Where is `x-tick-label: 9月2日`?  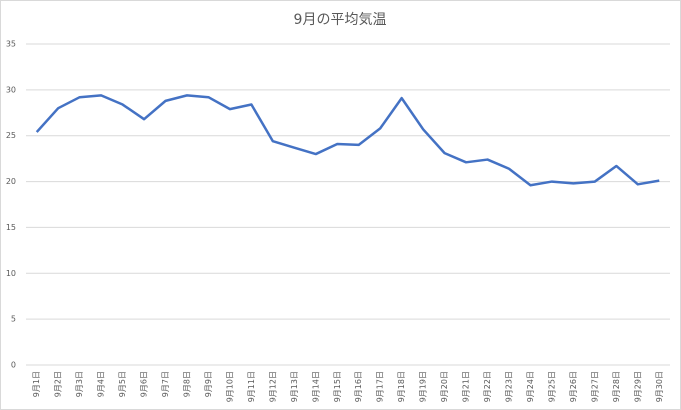
x-tick-label: 9月2日 is located at coordinates (58, 384).